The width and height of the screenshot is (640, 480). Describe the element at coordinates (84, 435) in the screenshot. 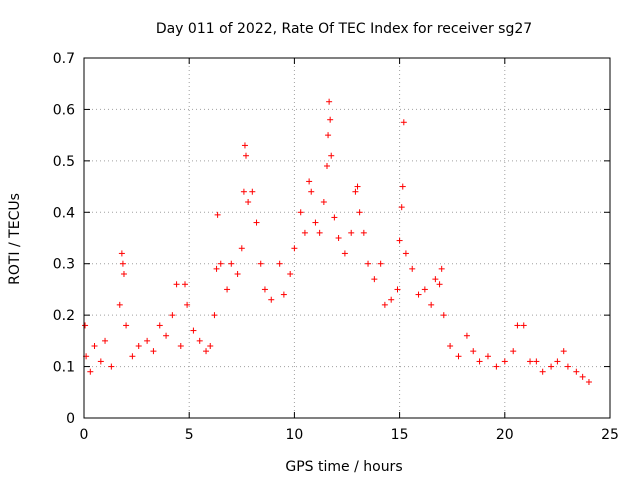

I see `x-tick-label: 0` at that location.